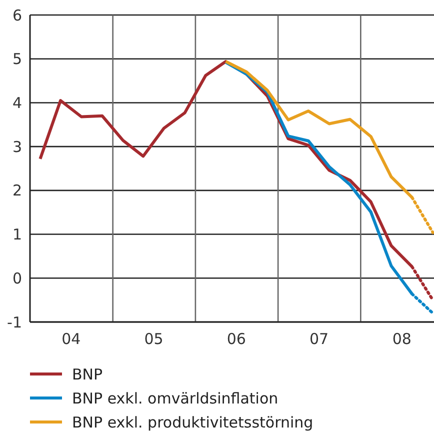 Image resolution: width=434 pixels, height=432 pixels. I want to click on y-tick-label: 4, so click(17, 103).